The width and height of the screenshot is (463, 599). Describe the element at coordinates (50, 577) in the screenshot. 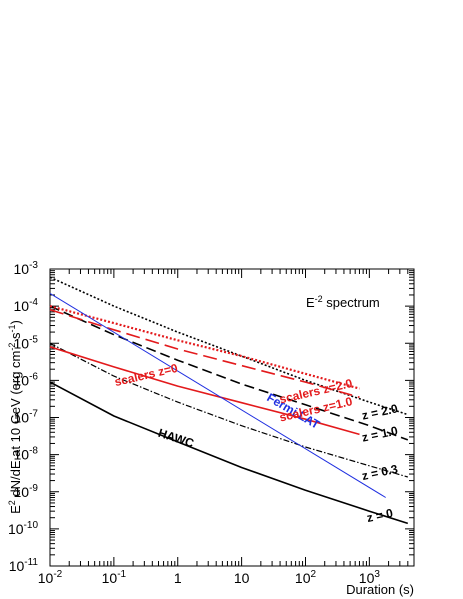

I see `x-tick-label: 10⁻²` at that location.